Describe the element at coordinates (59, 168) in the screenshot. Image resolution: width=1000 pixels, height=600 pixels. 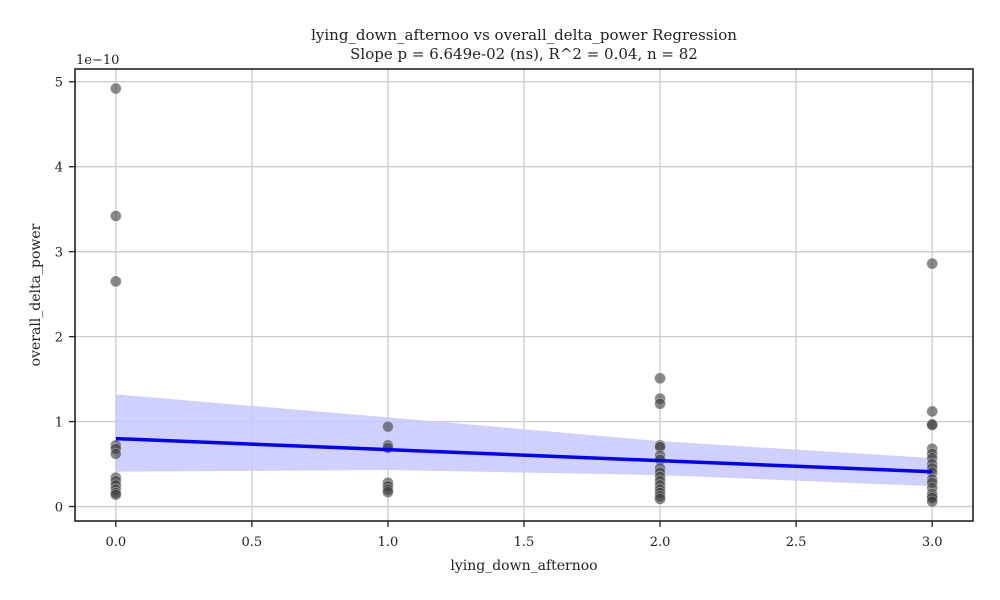
I see `y-tick-label: 4` at that location.